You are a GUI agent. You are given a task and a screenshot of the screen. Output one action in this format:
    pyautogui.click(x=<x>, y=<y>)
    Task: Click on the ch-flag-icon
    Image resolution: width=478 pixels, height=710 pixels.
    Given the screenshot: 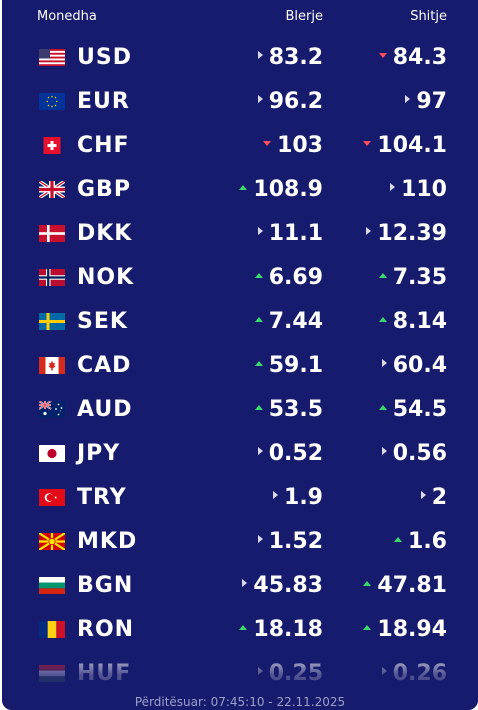 What is the action you would take?
    pyautogui.click(x=52, y=145)
    